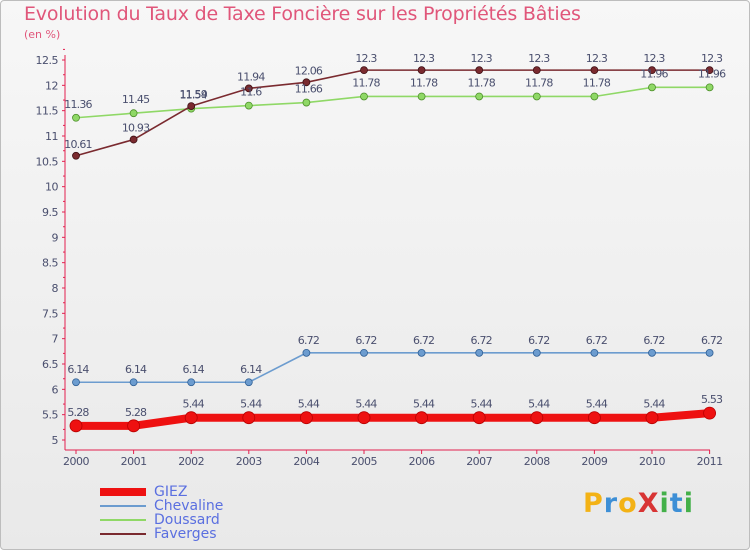 The height and width of the screenshot is (550, 750). What do you see at coordinates (191, 461) in the screenshot?
I see `x-tick-label: 2002` at bounding box center [191, 461].